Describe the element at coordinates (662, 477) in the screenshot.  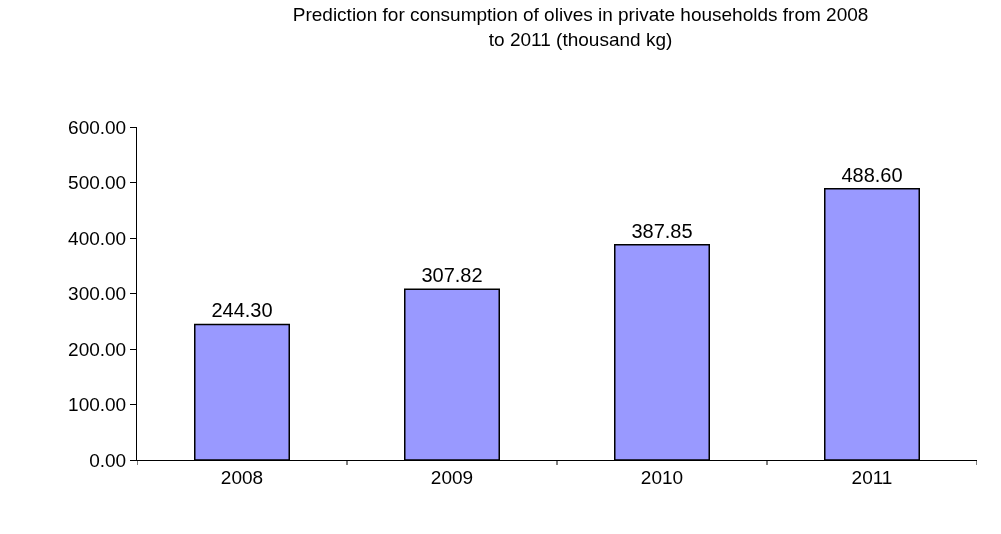
I see `x-tick-label: 2010` at that location.